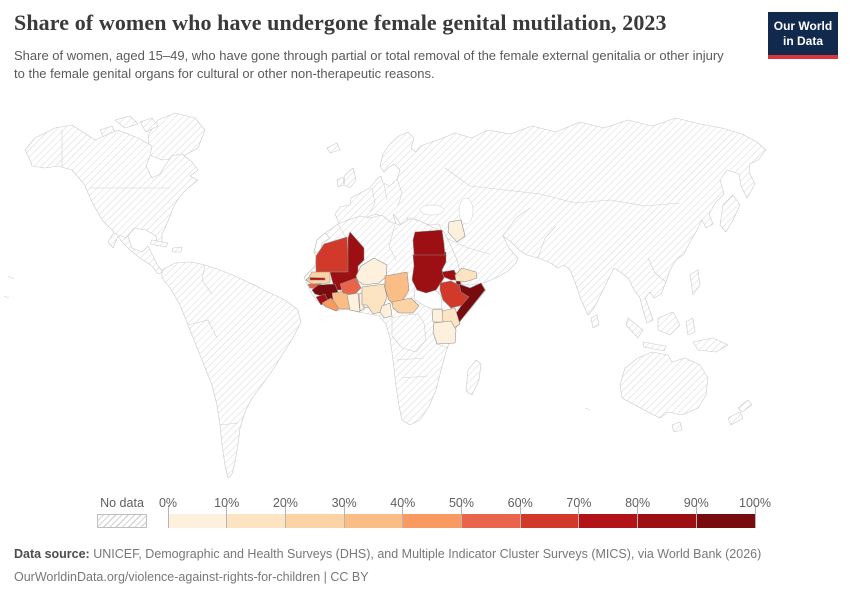 This screenshot has height=600, width=850. I want to click on landmass-tasmania, so click(677, 427).